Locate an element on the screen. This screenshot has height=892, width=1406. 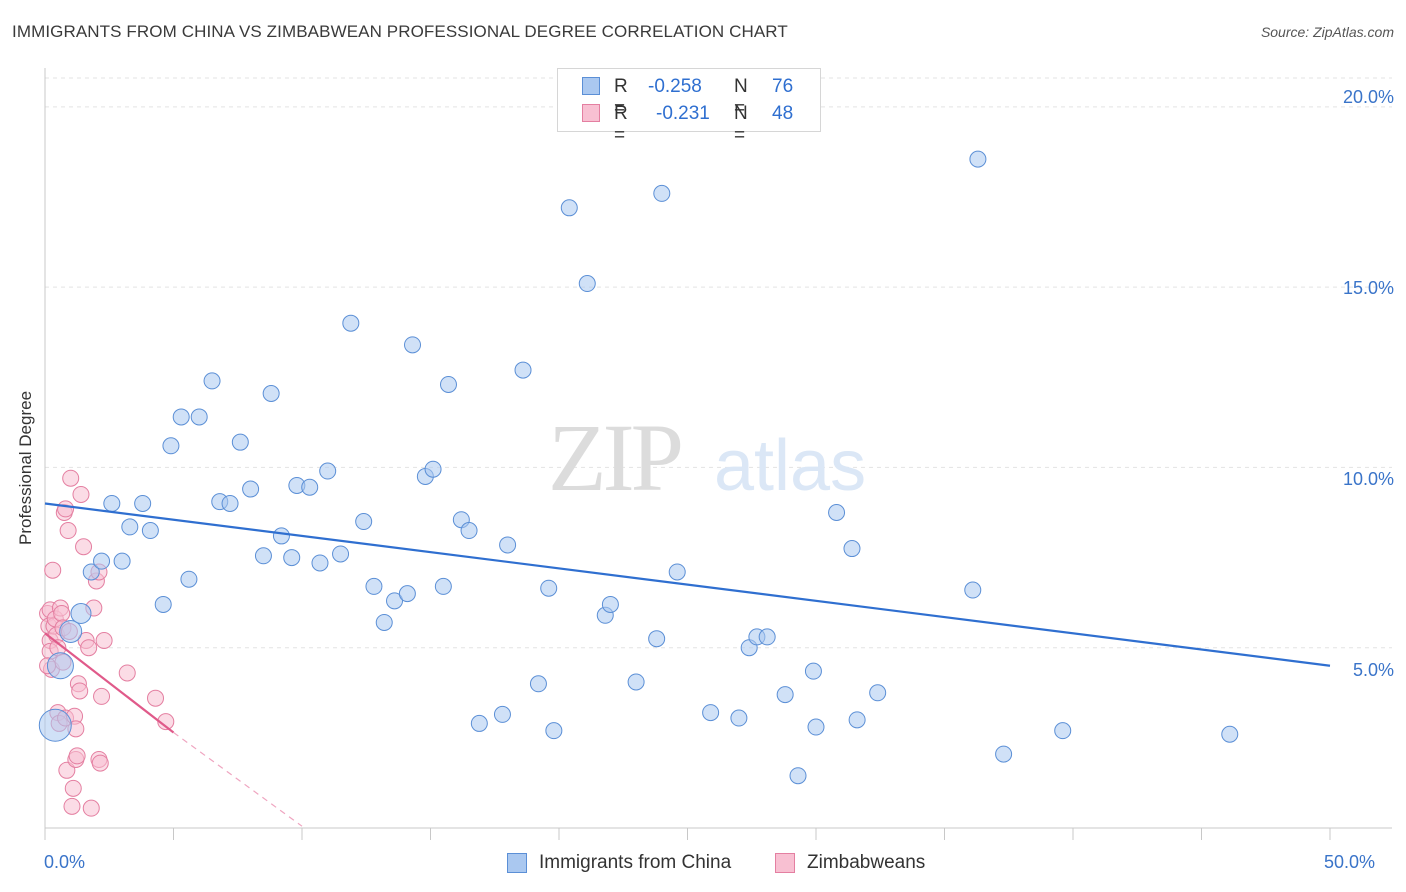
y-tick-20: 20.0% is located at coordinates (1368, 97).